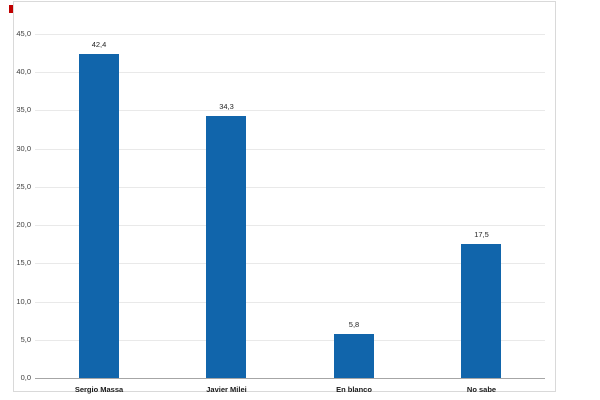 The width and height of the screenshot is (600, 400). Describe the element at coordinates (23, 301) in the screenshot. I see `y-axis-tick-label: 10,0` at that location.